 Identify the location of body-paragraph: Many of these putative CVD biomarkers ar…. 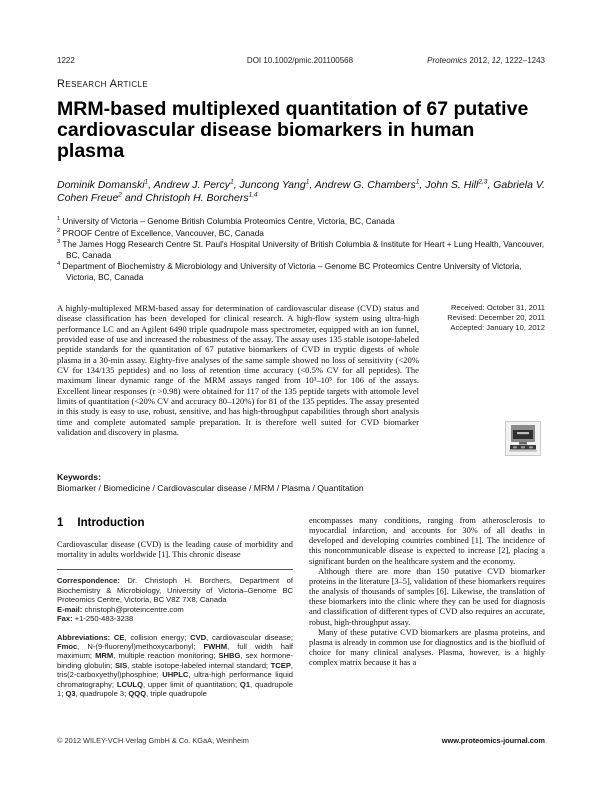
(427, 647).